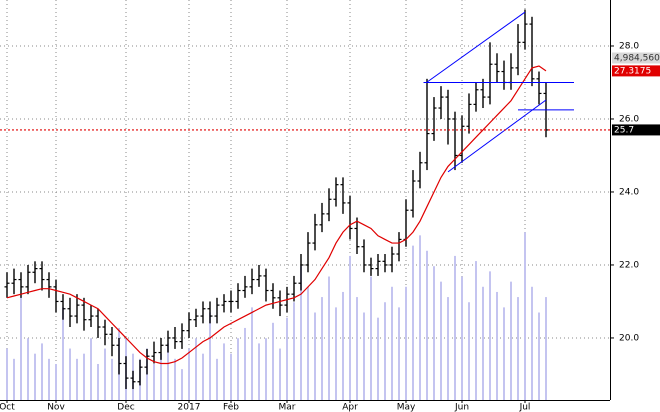  Describe the element at coordinates (624, 130) in the screenshot. I see `last-price-label: 25.7` at that location.